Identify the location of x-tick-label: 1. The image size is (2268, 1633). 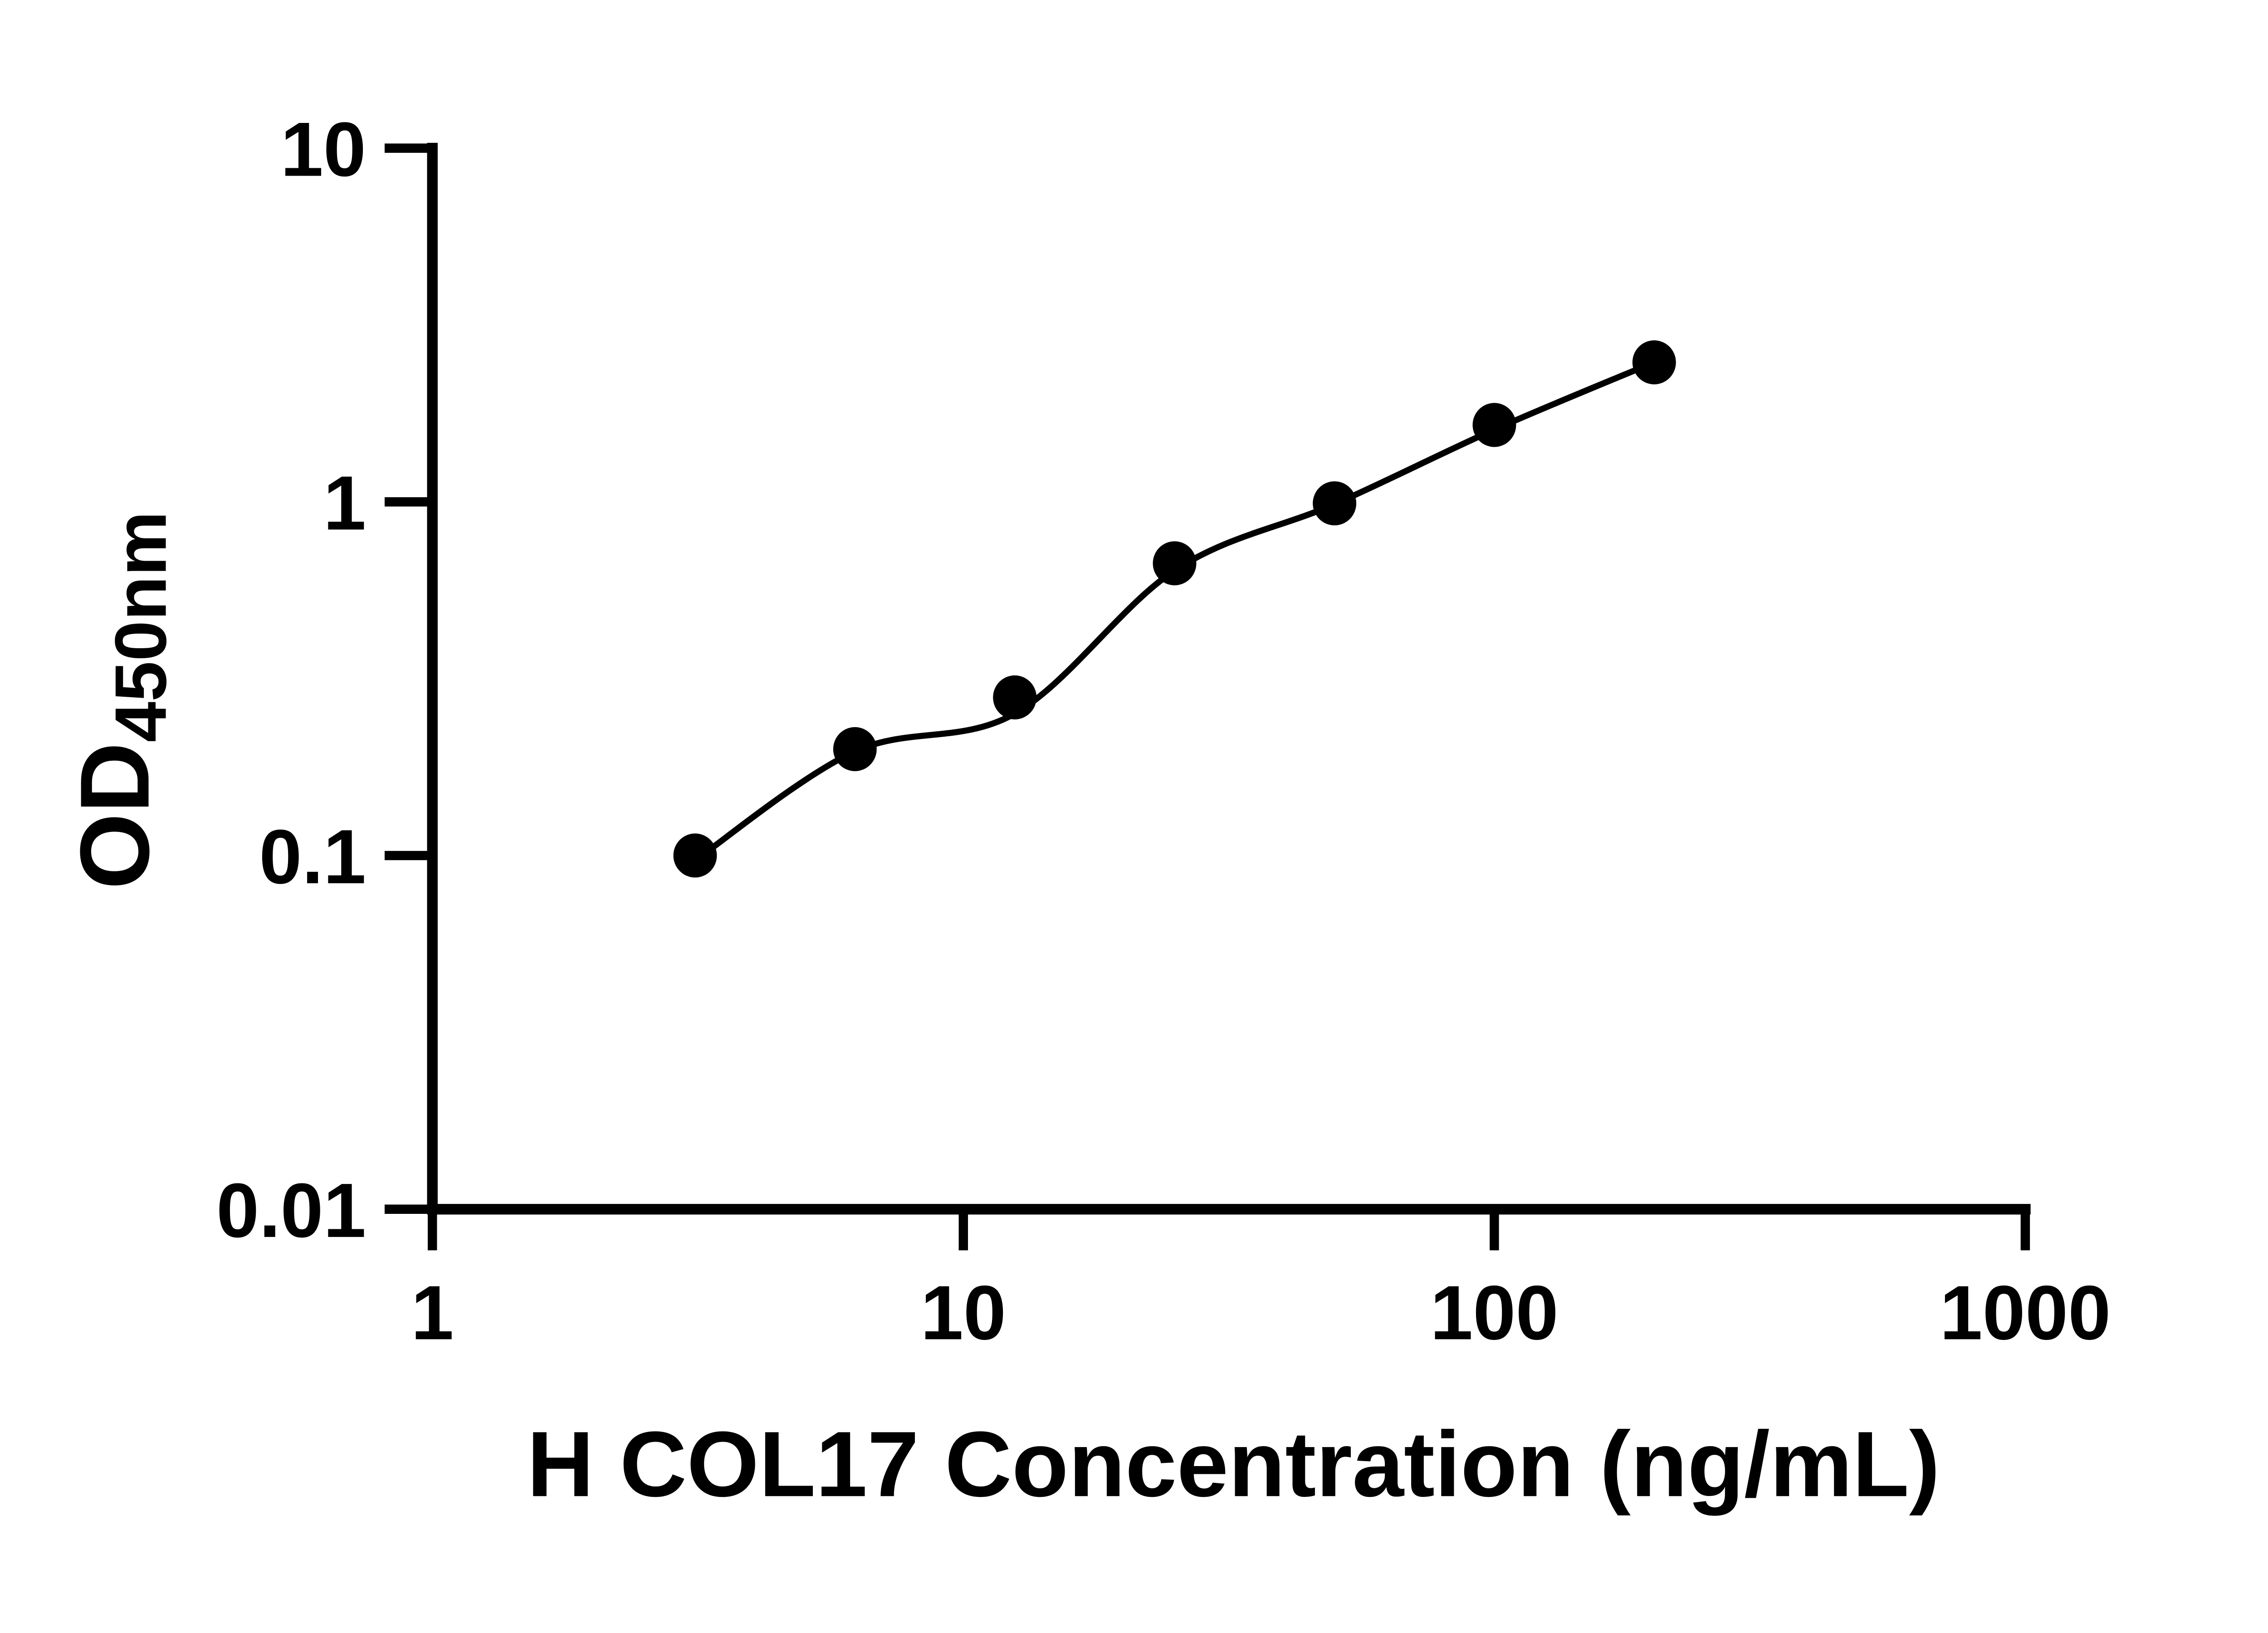
(433, 1312).